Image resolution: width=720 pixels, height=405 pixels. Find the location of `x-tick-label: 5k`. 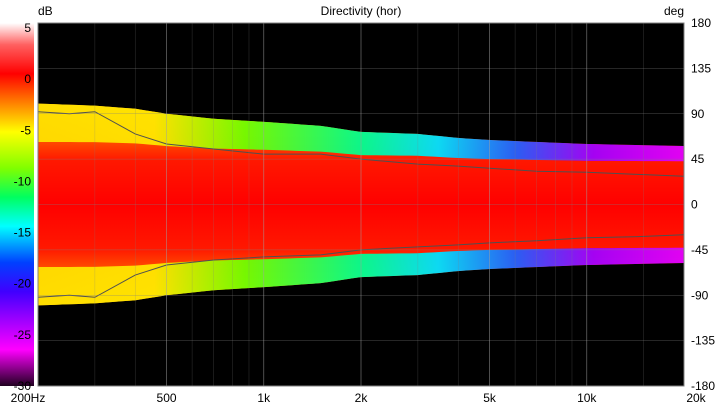

x-tick-label: 5k is located at coordinates (490, 398).